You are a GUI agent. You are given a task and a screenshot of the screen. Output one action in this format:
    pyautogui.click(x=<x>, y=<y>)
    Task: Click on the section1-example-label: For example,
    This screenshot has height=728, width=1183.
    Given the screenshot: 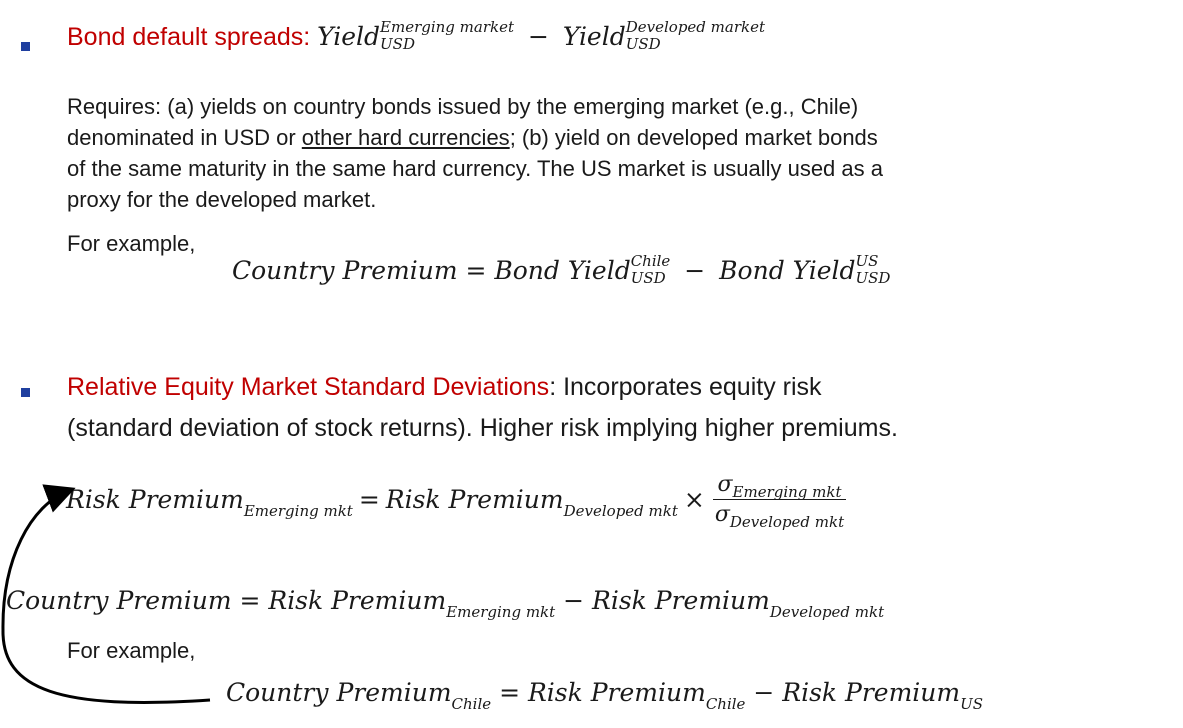 What is the action you would take?
    pyautogui.click(x=131, y=243)
    